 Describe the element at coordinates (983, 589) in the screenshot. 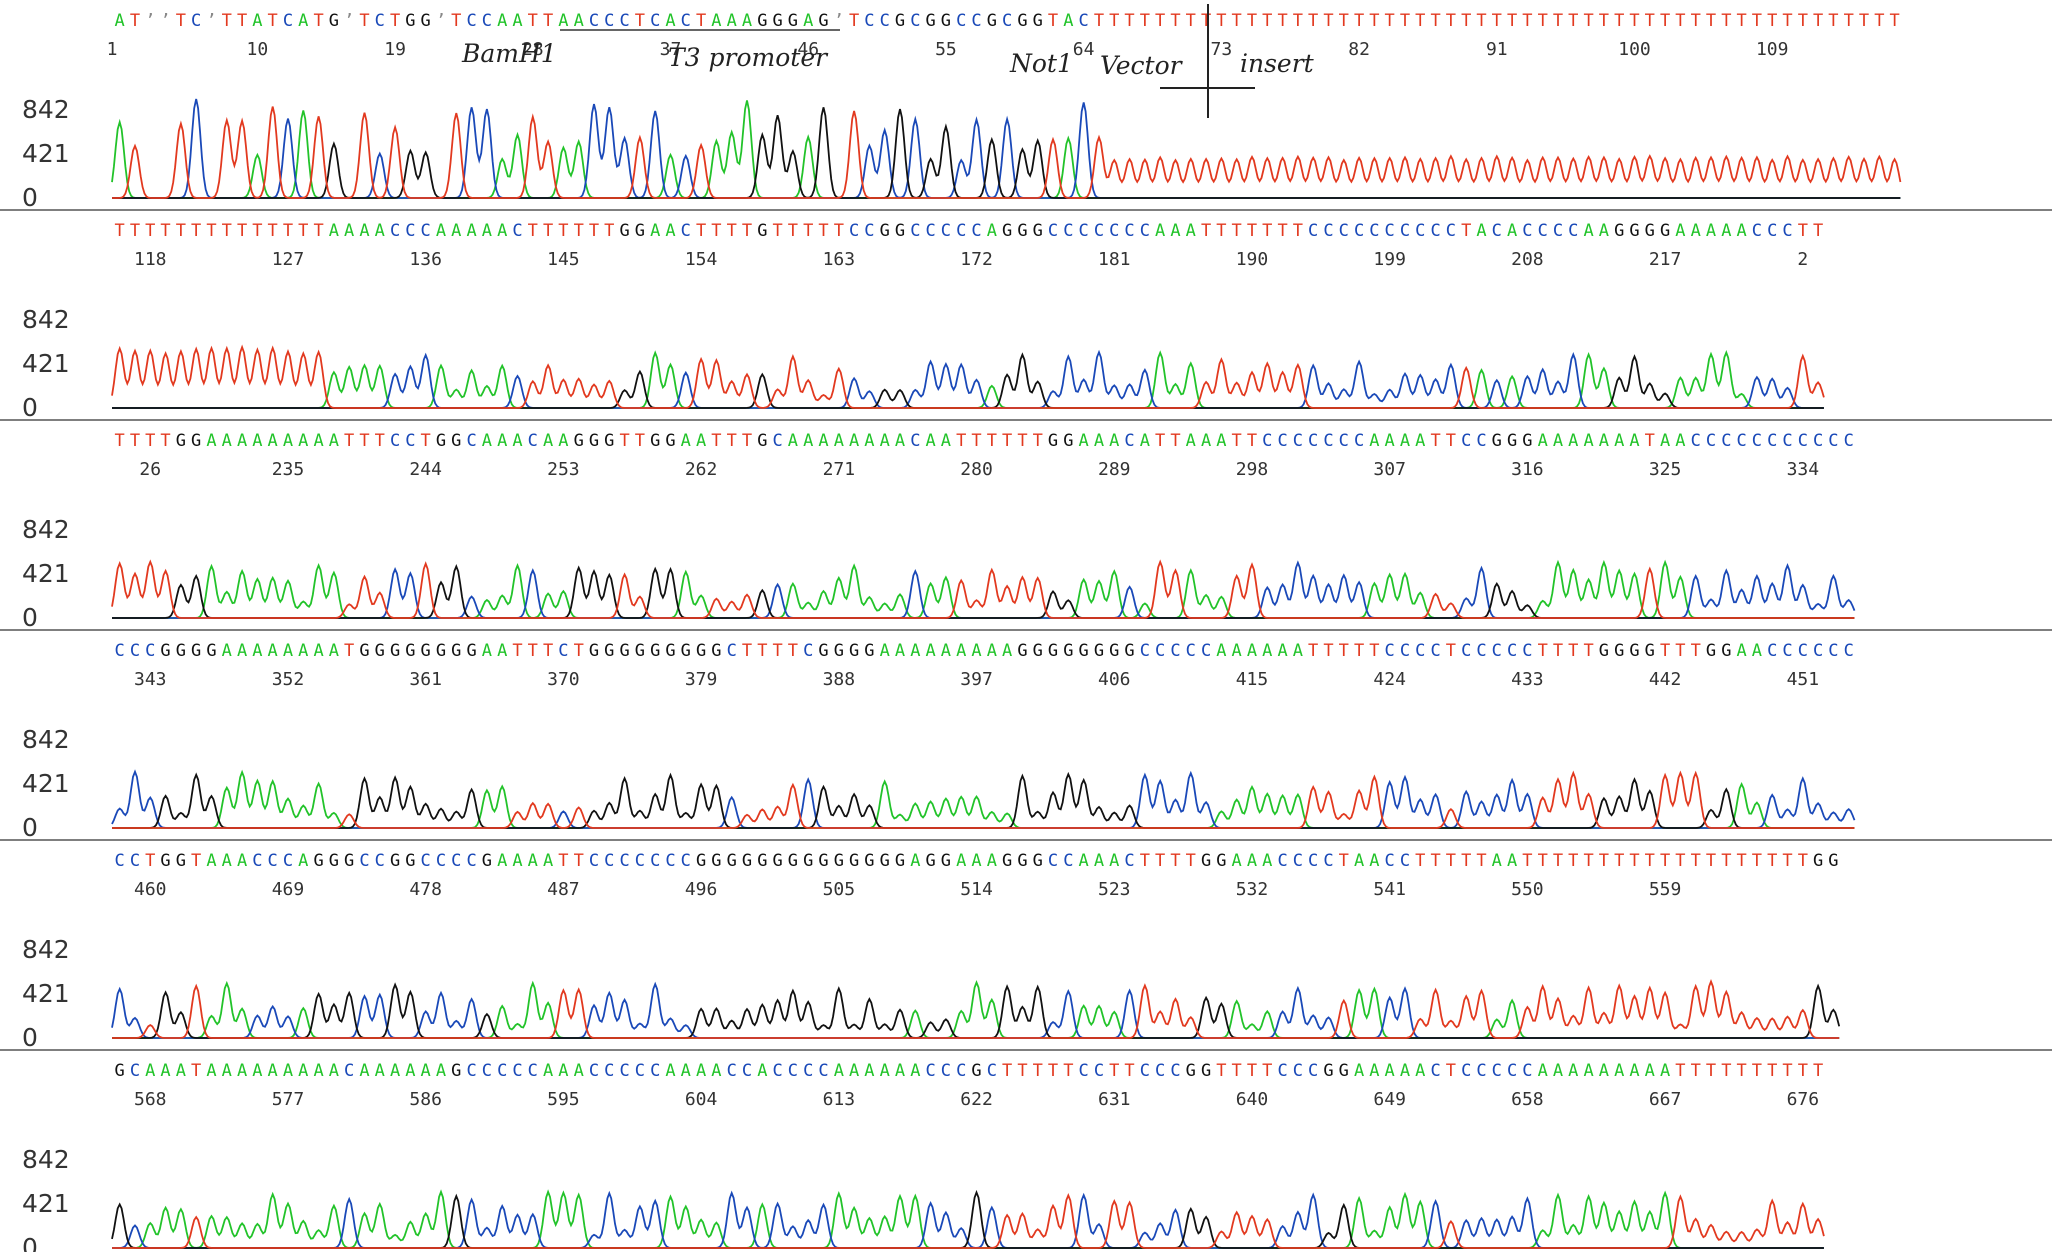

I see `trace-A` at that location.